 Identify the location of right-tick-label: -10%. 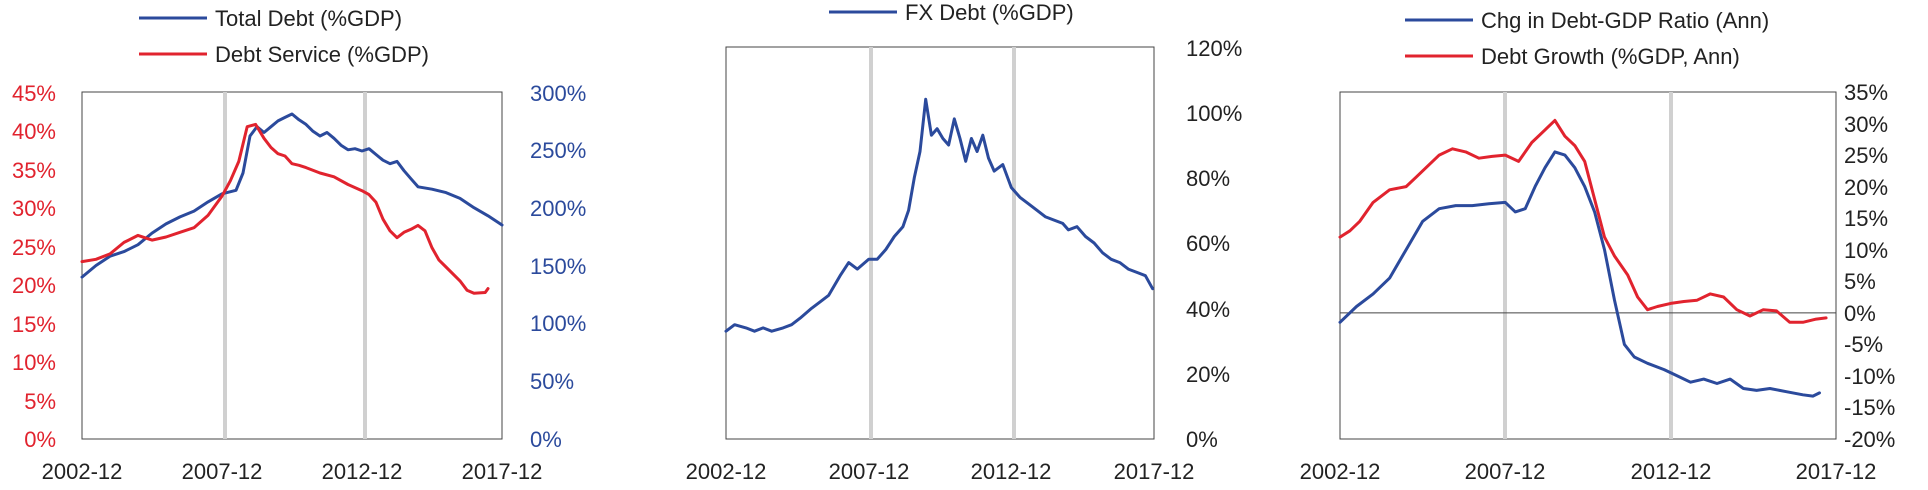
(1869, 376).